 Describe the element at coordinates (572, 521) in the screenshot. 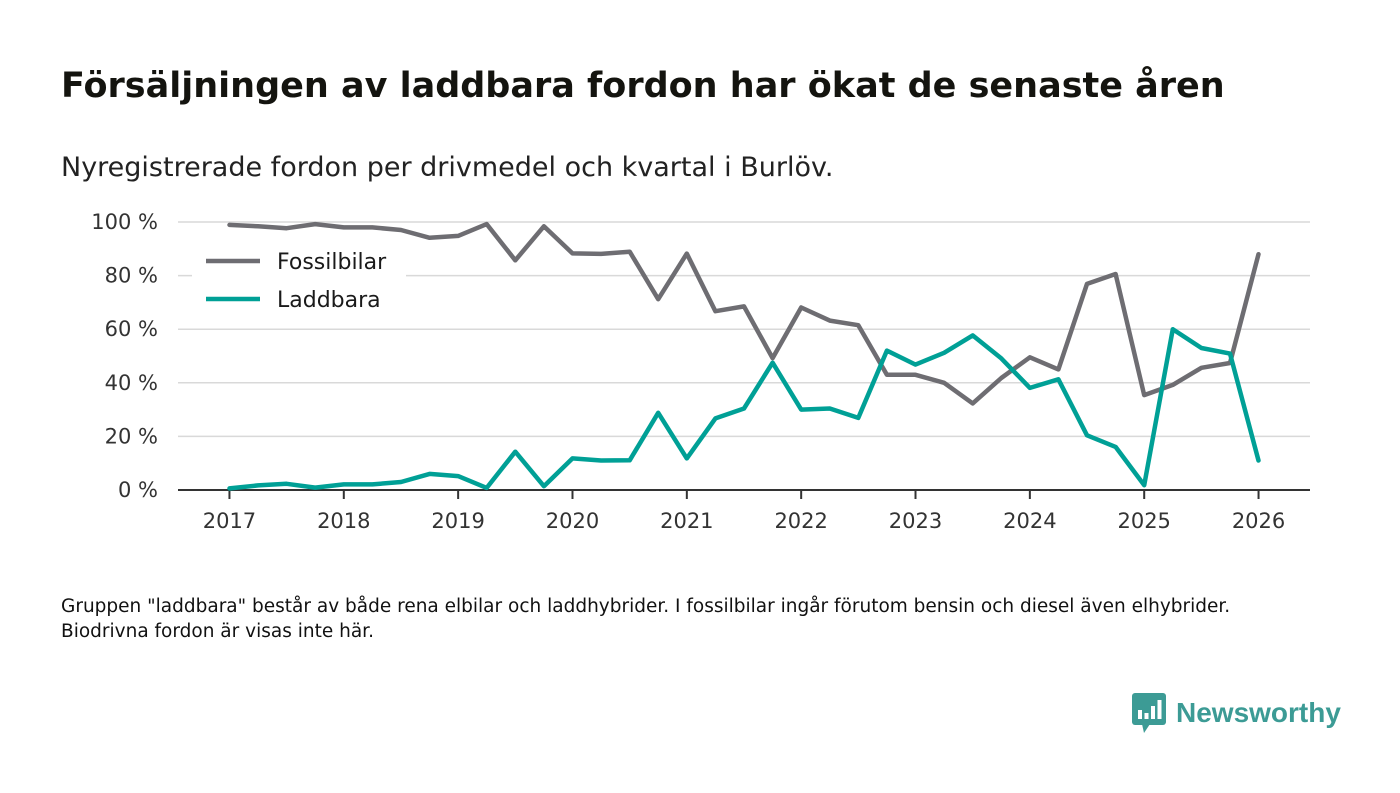

I see `x-tick-label-2020: 2020` at that location.